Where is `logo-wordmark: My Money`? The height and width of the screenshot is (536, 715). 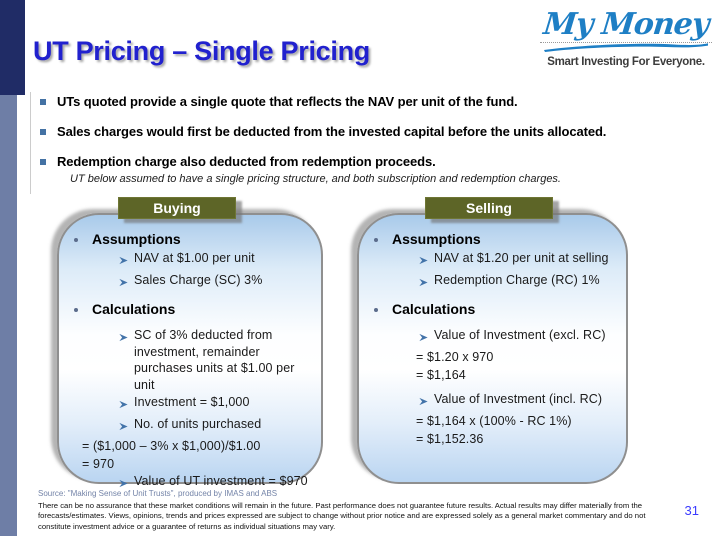 logo-wordmark: My Money is located at coordinates (626, 24).